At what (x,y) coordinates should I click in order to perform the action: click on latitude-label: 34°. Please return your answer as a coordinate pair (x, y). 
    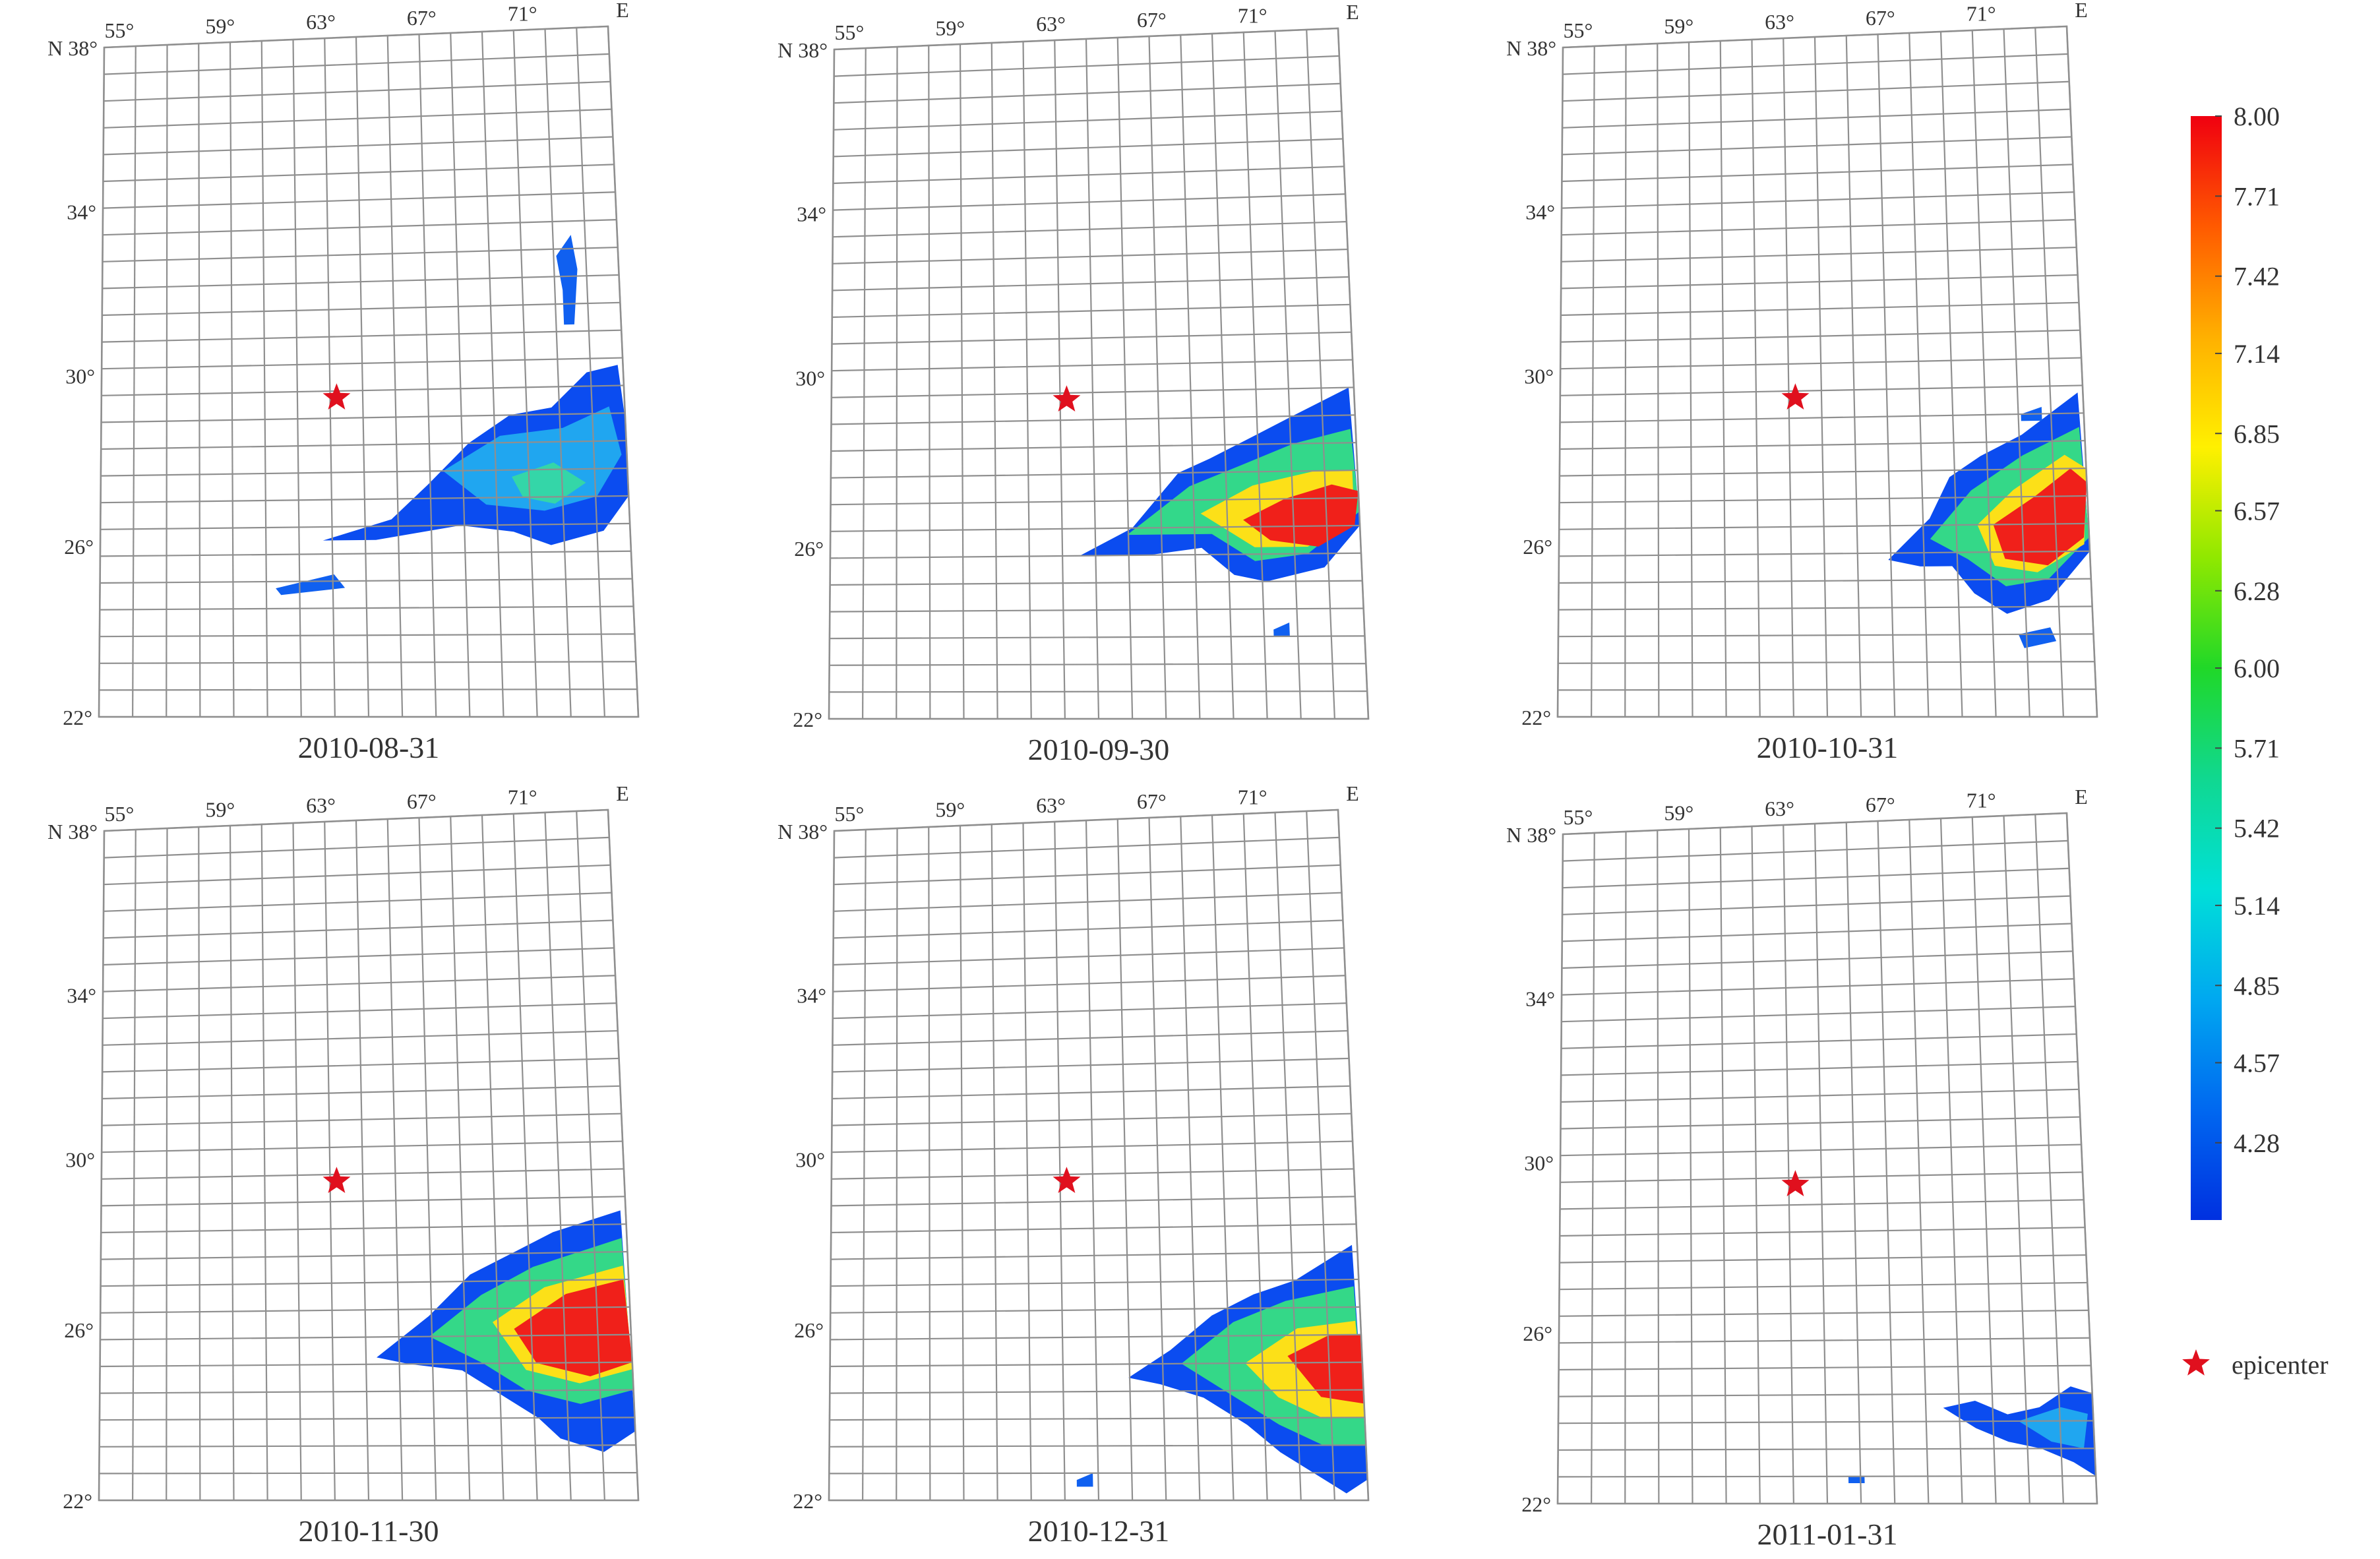
    Looking at the image, I should click on (1540, 999).